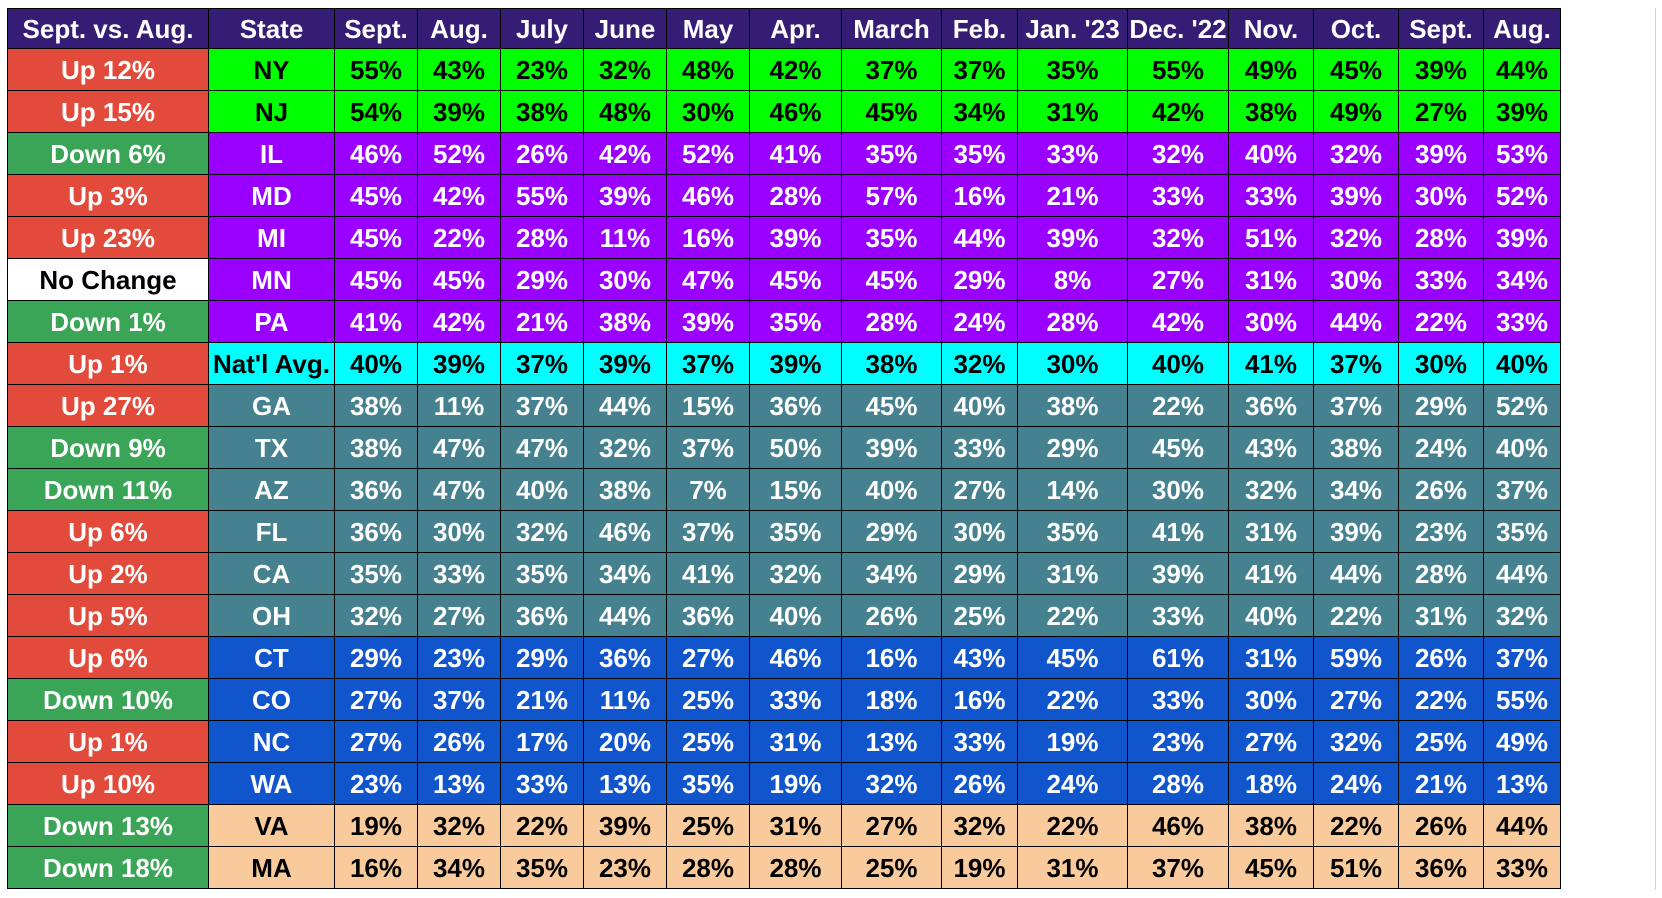 The image size is (1662, 898). Describe the element at coordinates (1178, 69) in the screenshot. I see `value-cell: 55%` at that location.